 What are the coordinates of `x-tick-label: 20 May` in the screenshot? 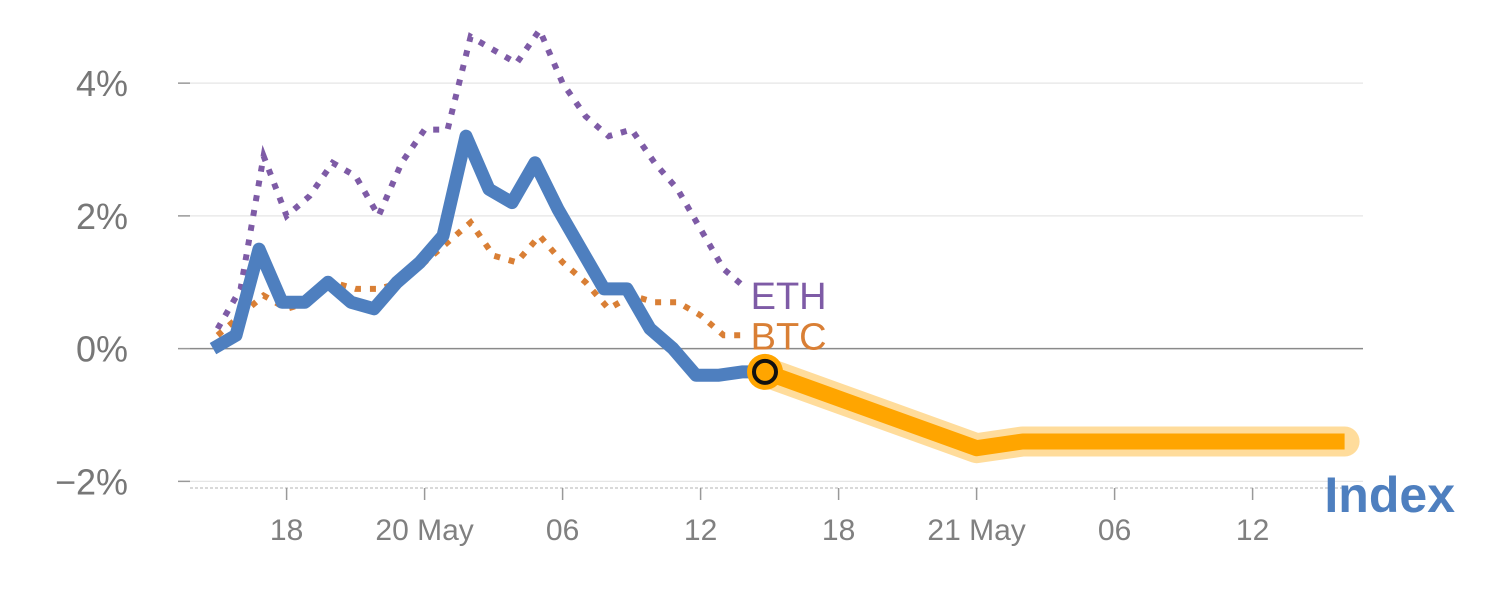 It's located at (424, 530).